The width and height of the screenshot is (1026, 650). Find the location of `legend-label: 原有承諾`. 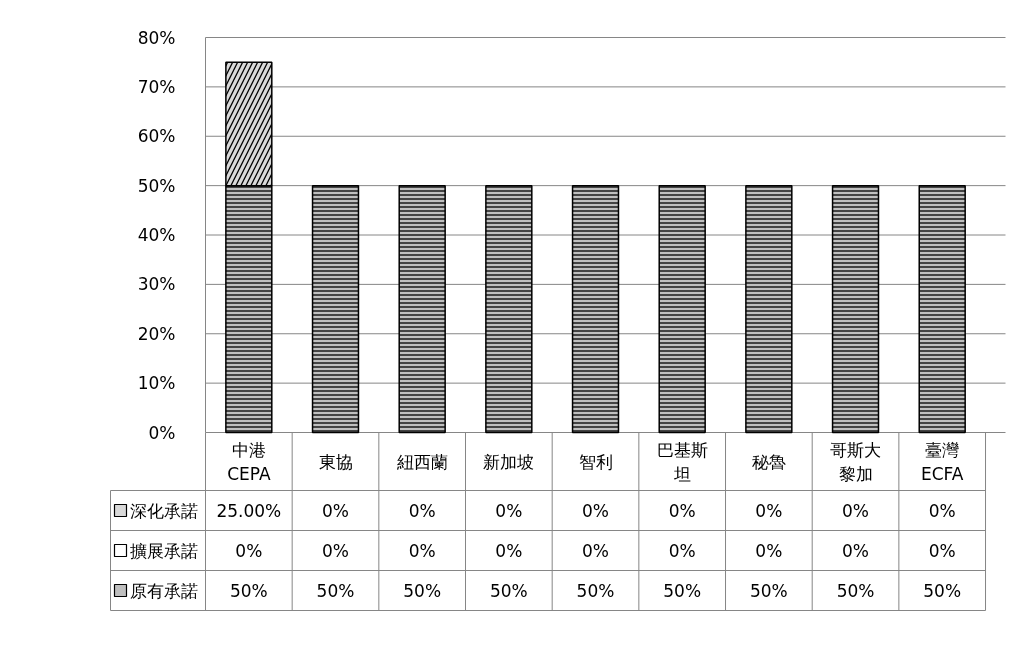

legend-label: 原有承諾 is located at coordinates (163, 590).